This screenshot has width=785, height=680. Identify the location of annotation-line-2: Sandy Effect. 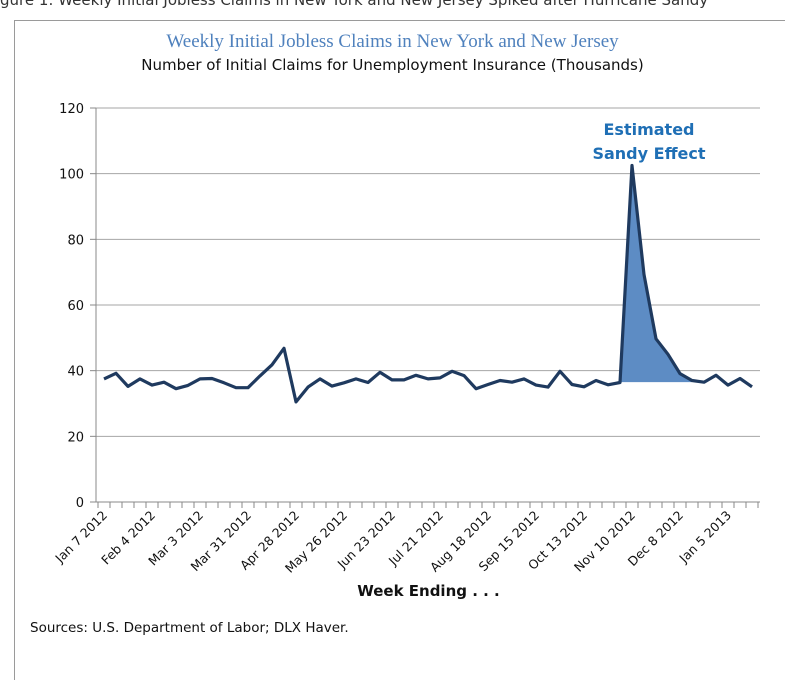
(649, 153).